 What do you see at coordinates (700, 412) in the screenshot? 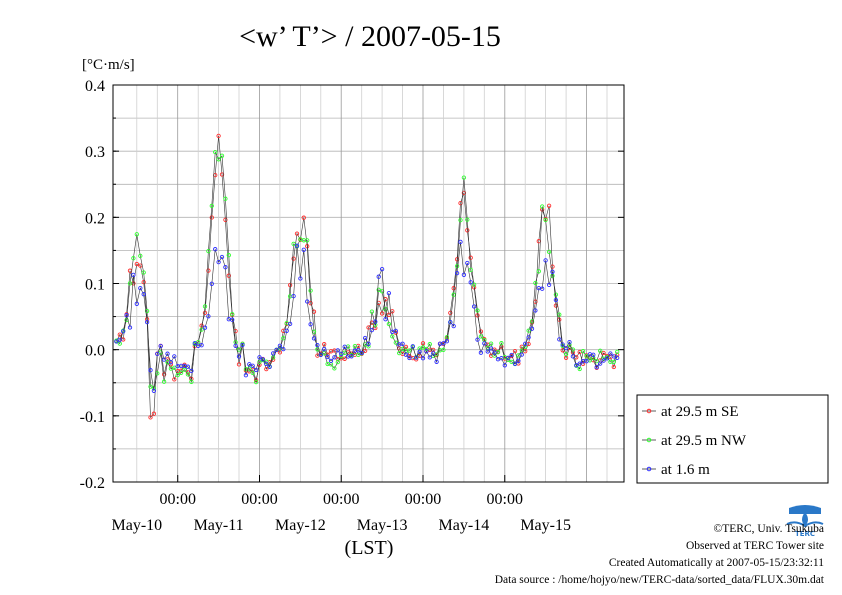
I see `legend-label: at 29.5 m SE` at bounding box center [700, 412].